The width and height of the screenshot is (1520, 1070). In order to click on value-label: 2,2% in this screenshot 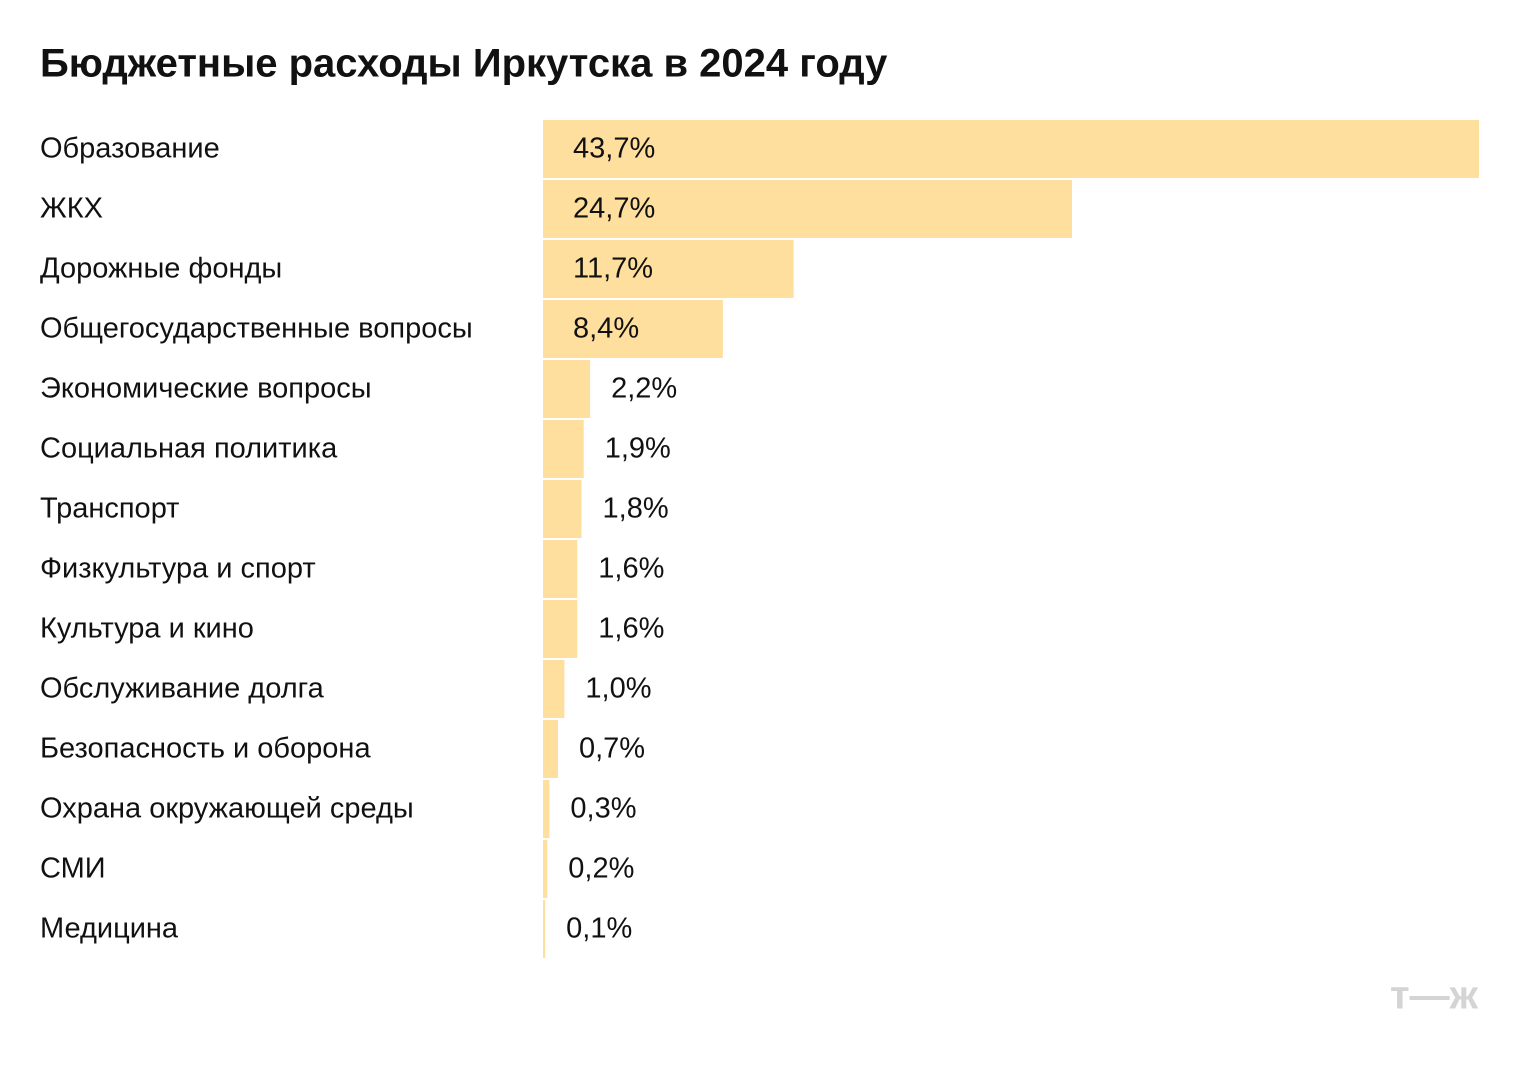, I will do `click(644, 389)`.